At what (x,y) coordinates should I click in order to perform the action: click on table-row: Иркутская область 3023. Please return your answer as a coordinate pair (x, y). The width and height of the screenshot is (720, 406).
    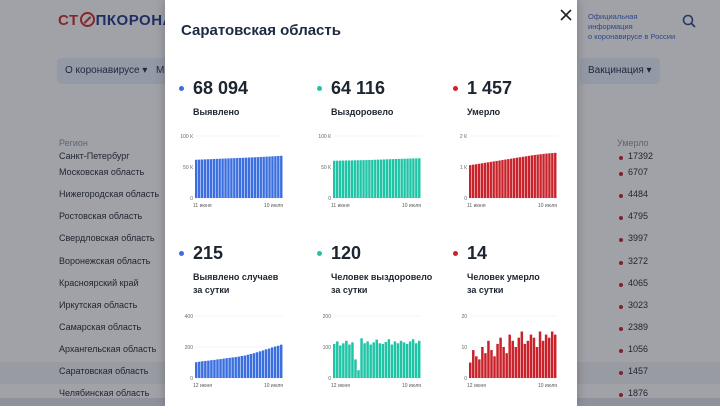
    Looking at the image, I should click on (360, 307).